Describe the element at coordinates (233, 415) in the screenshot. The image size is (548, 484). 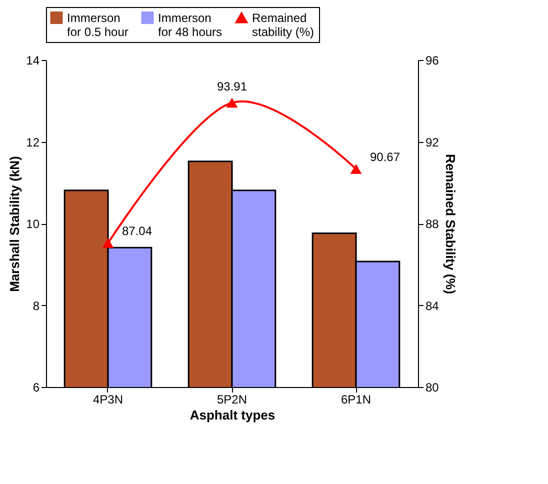
I see `x-axis-title: Asphalt types` at that location.